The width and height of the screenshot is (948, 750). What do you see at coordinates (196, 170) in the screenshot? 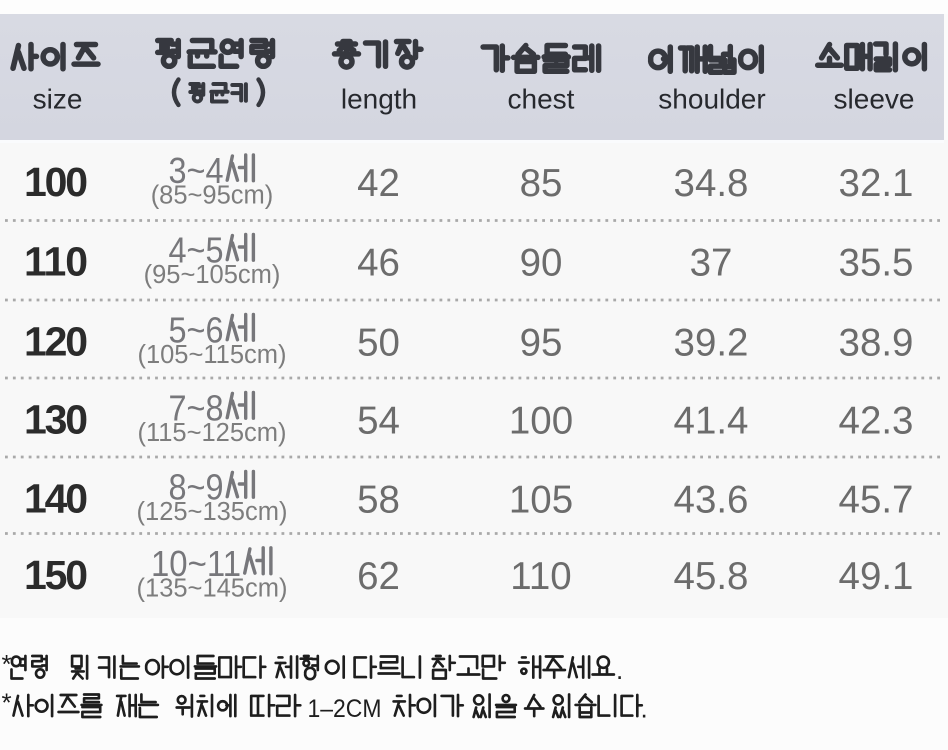
I see `svg-text: 3~4` at bounding box center [196, 170].